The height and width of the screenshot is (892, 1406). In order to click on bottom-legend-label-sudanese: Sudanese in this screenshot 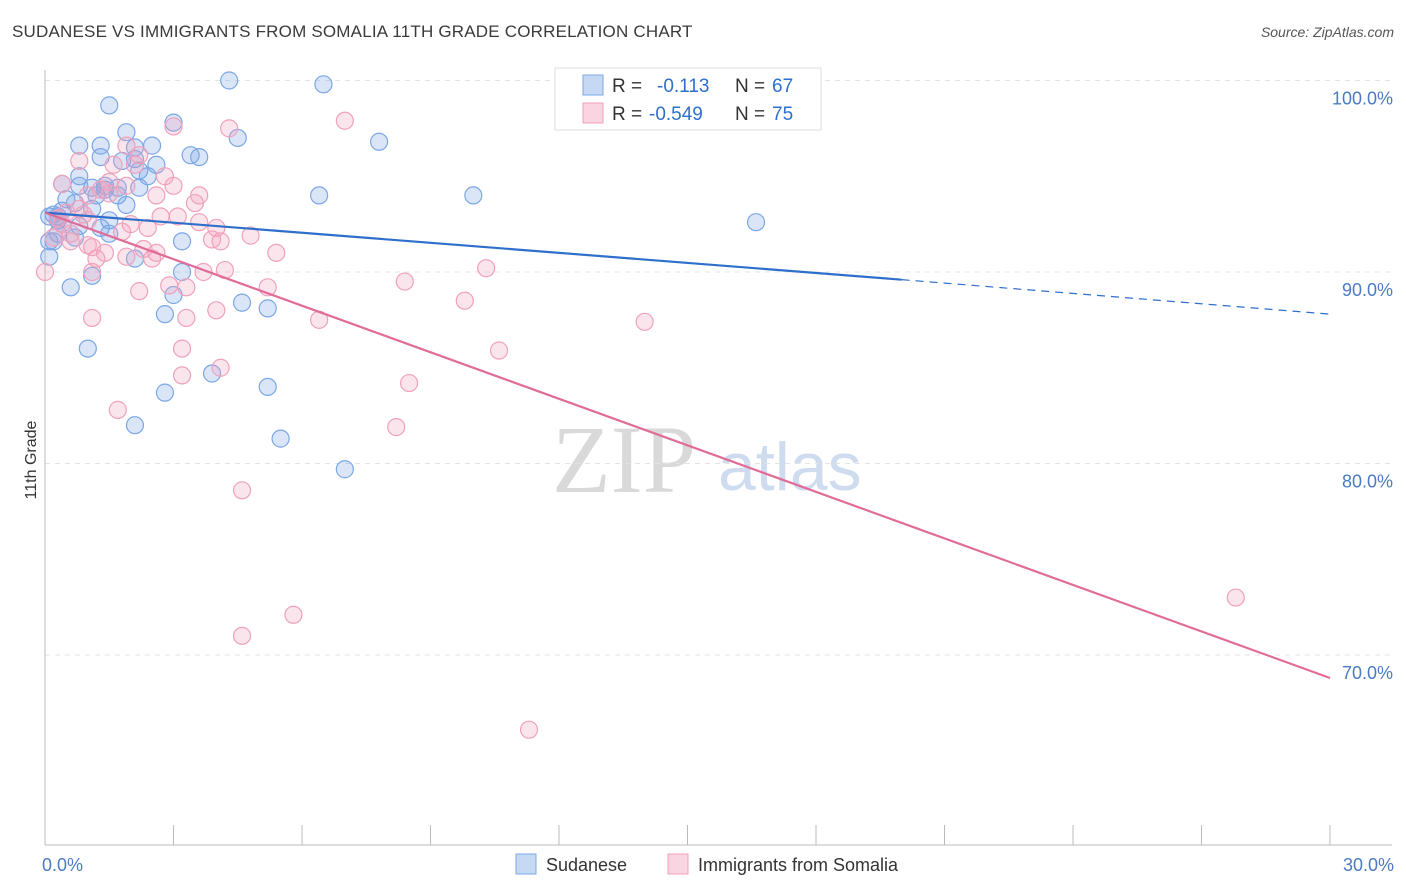, I will do `click(586, 865)`.